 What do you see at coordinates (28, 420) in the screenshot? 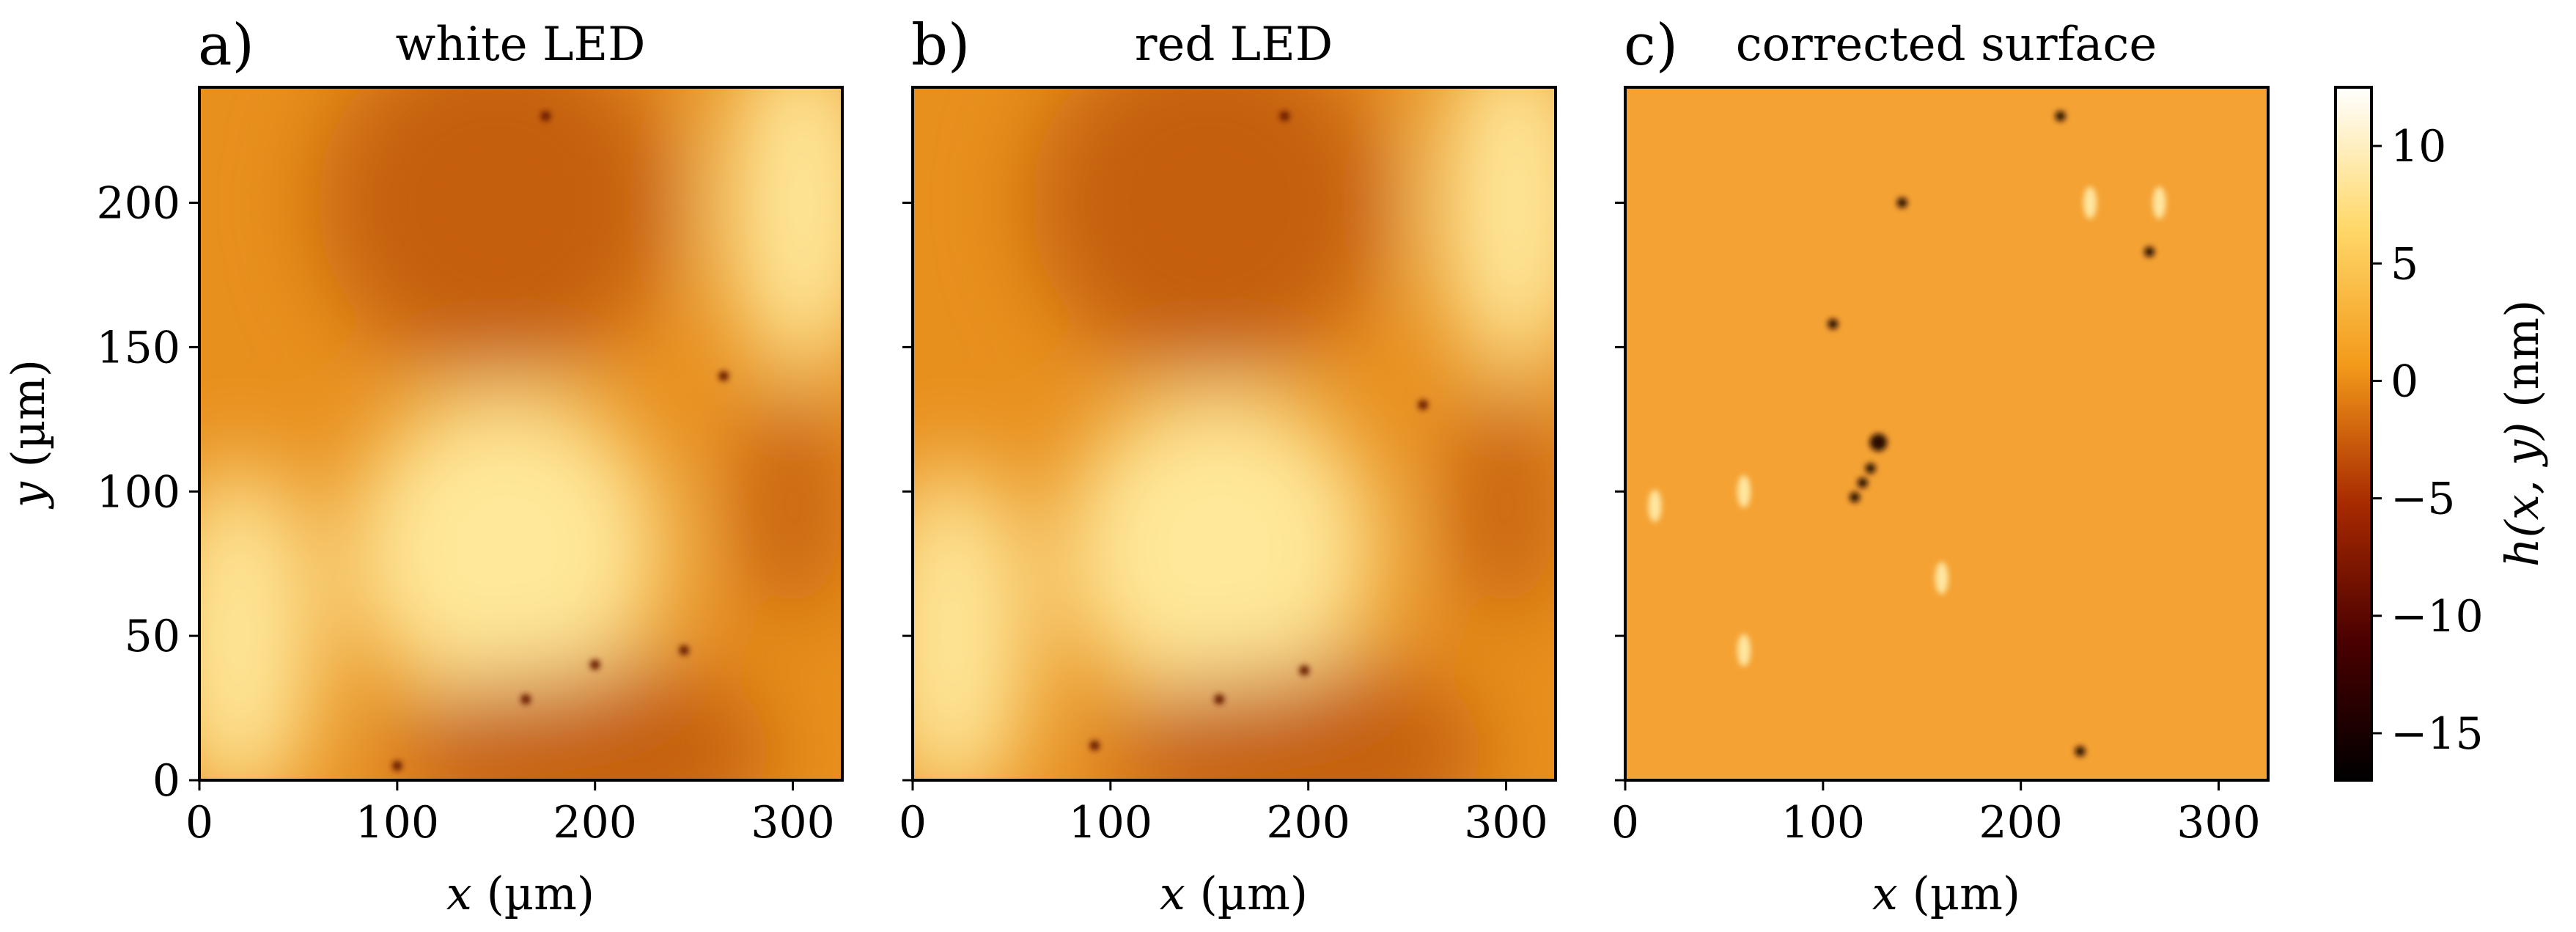
I see `panel-a-ylabel-unit: (µm)` at bounding box center [28, 420].